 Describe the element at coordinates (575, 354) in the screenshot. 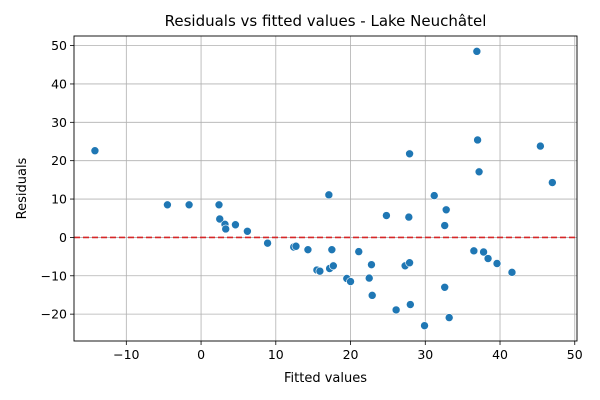

I see `x-tick-label: 50` at that location.